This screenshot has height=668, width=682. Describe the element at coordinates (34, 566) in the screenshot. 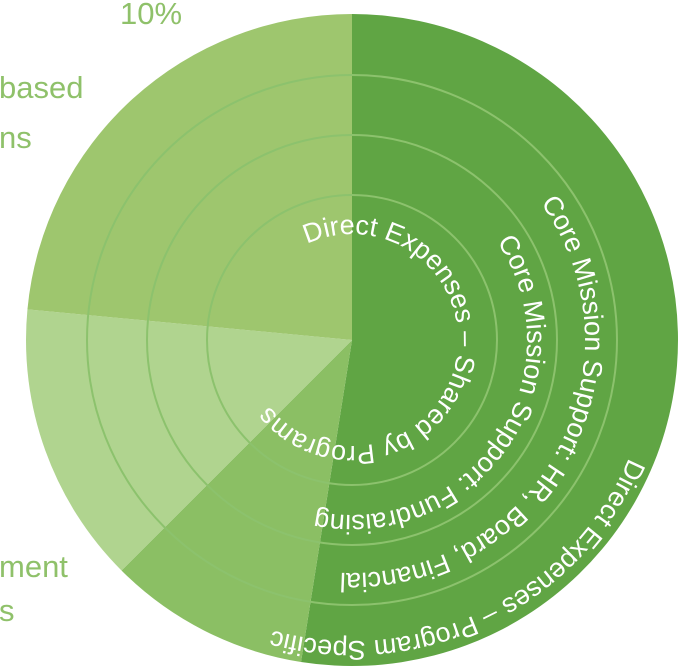

I see `outside-label-left-lower-1: ment` at that location.